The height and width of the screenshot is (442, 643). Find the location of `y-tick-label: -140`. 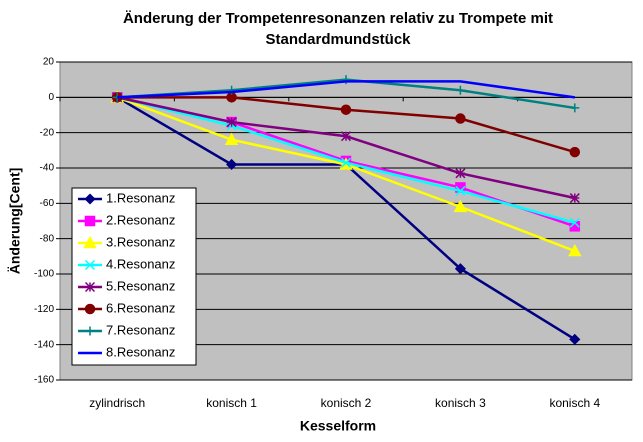

y-tick-label: -140 is located at coordinates (44, 344).